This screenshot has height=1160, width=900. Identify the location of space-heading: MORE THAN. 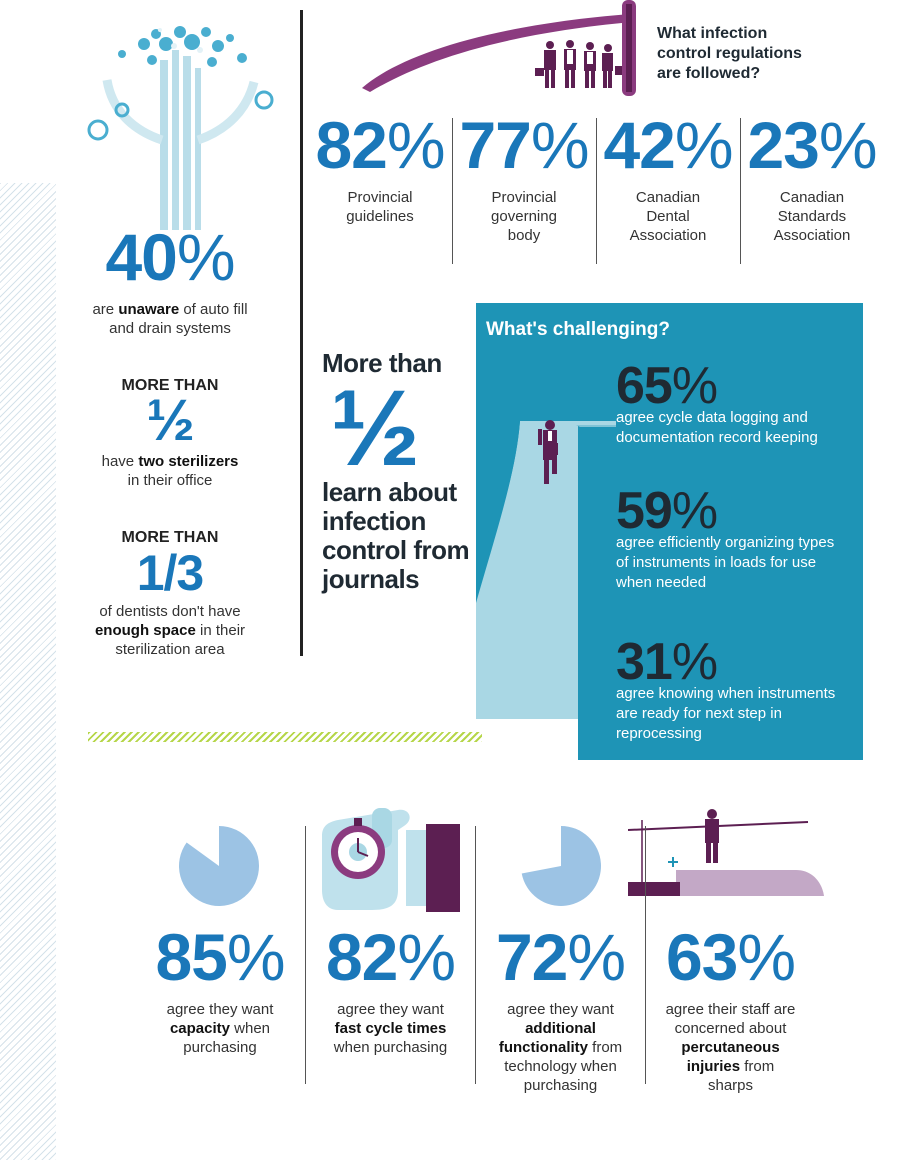
(170, 537).